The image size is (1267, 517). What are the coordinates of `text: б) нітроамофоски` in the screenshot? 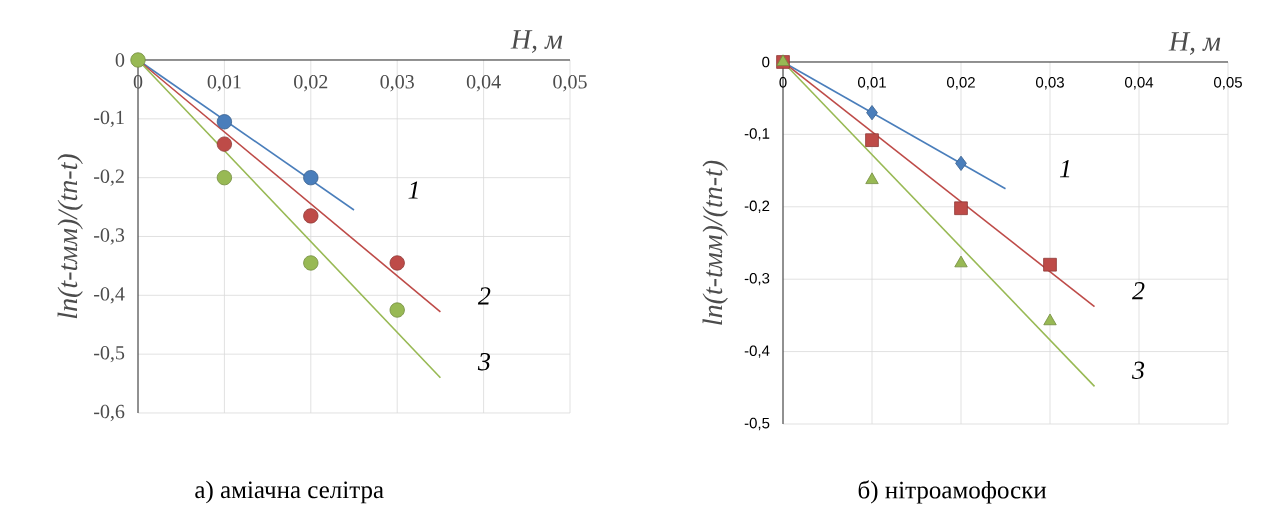 It's located at (952, 492).